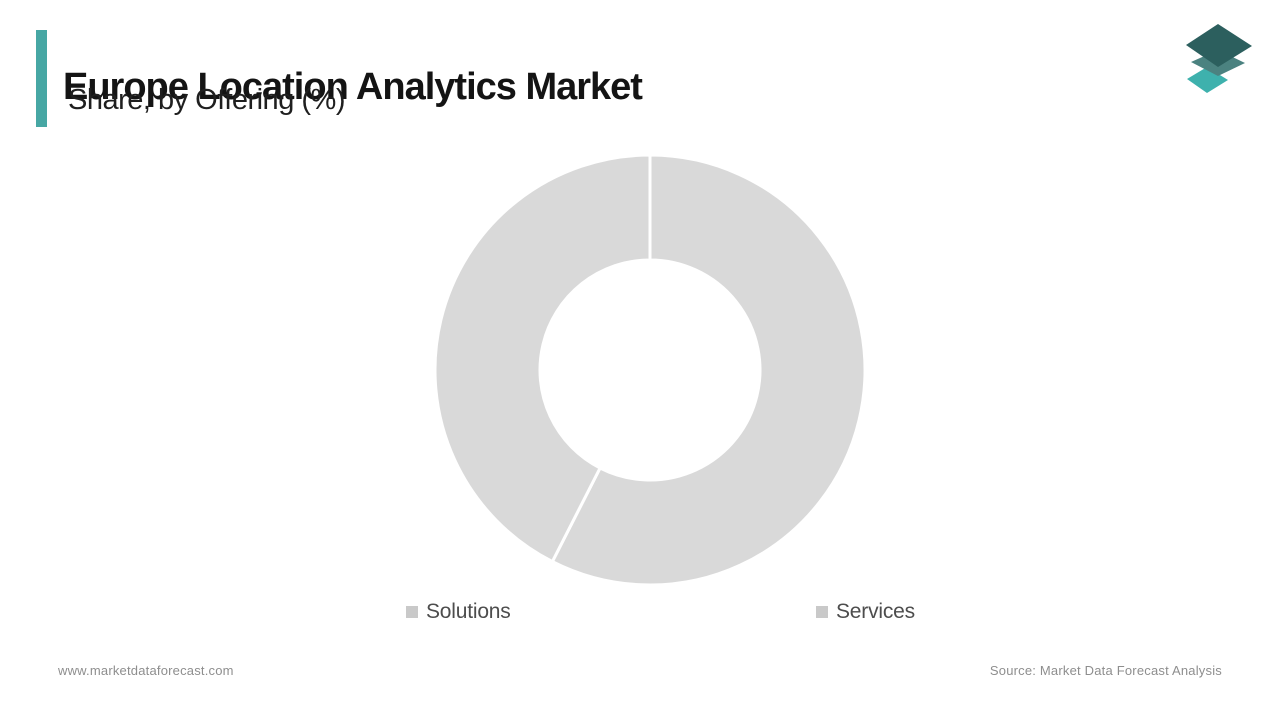 This screenshot has height=720, width=1280. I want to click on legend-marker-solutions-icon, so click(412, 612).